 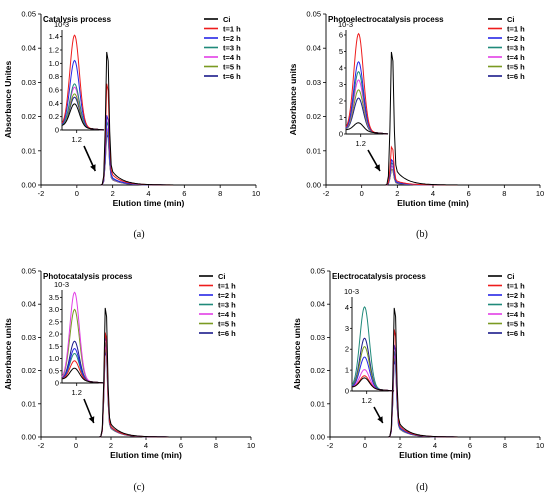 What do you see at coordinates (422, 487) in the screenshot?
I see `caption-d: (d)` at bounding box center [422, 487].